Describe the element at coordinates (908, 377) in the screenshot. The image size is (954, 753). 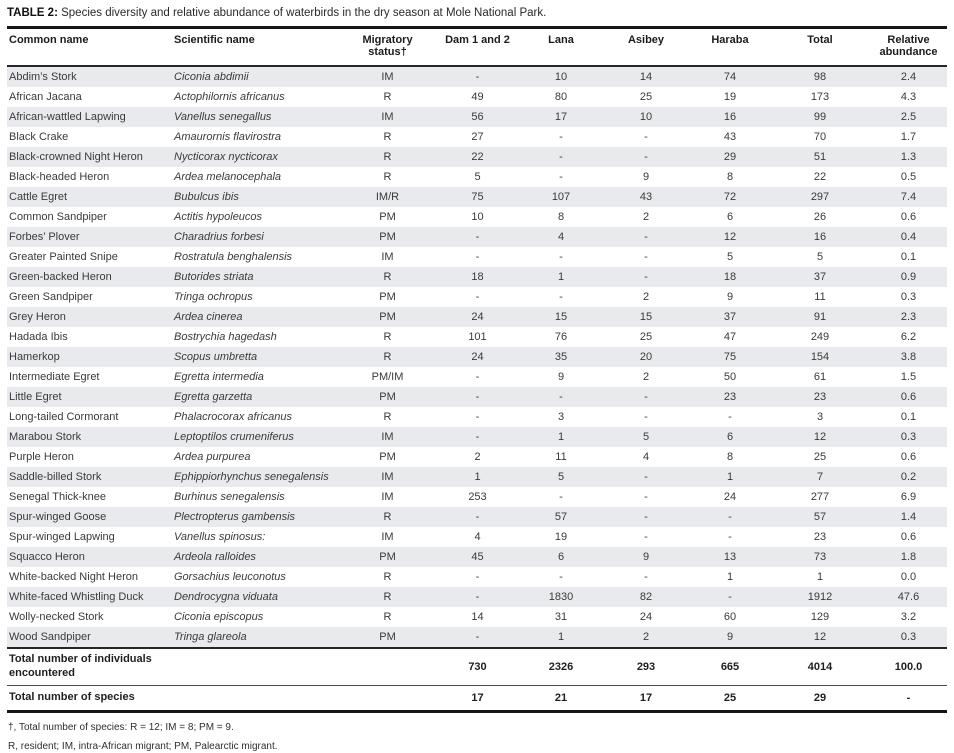
I see `relative-abundance-cell: 1.5` at that location.